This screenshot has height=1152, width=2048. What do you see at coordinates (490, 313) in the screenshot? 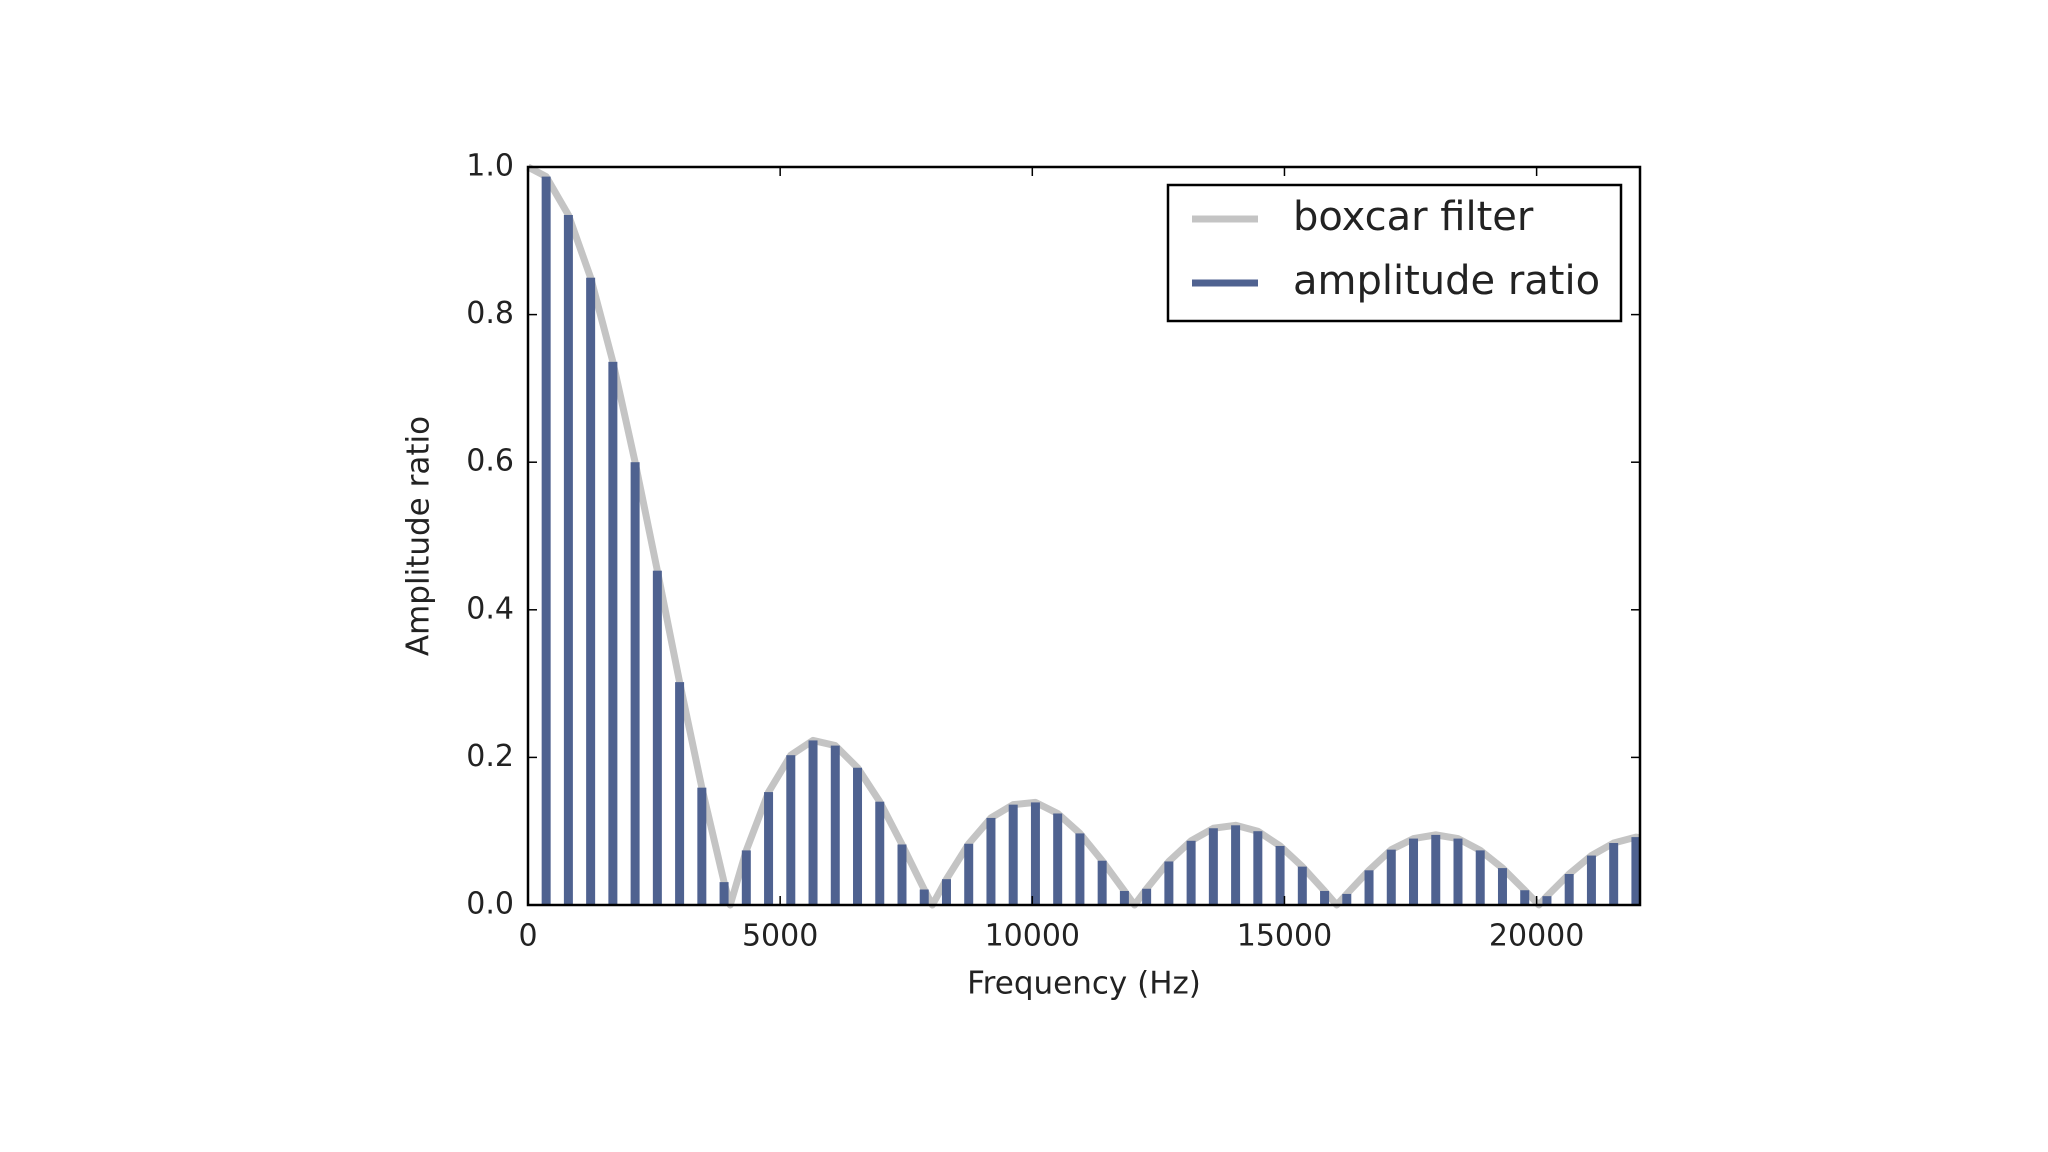
I see `y-tick-label: 0.8` at bounding box center [490, 313].